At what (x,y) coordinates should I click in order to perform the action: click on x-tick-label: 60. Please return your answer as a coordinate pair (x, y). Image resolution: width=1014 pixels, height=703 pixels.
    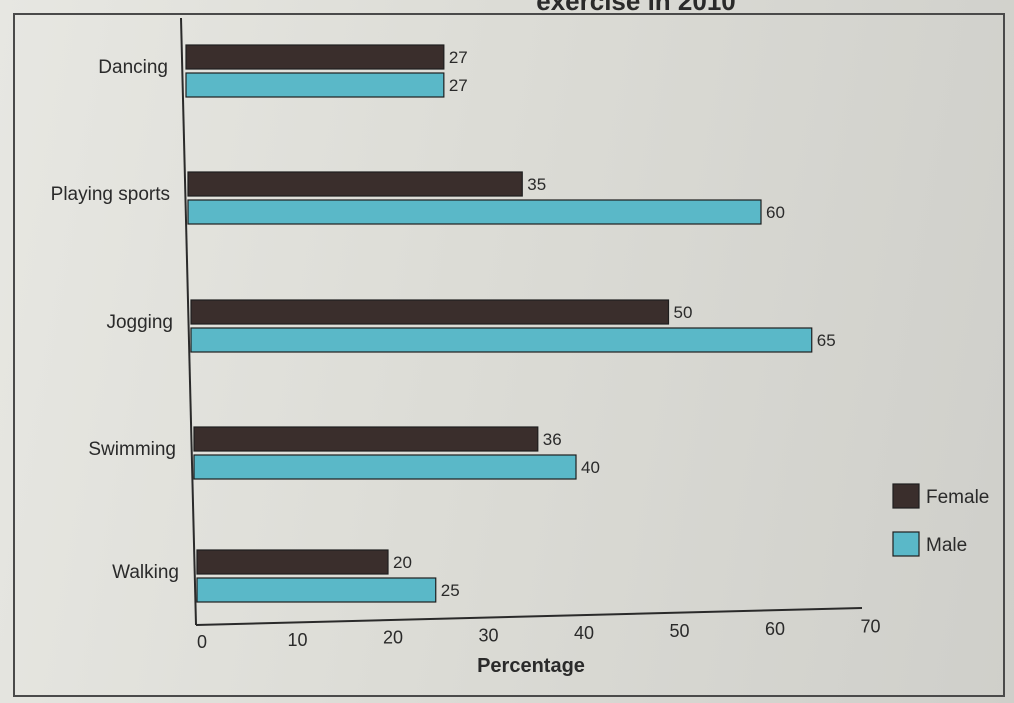
    Looking at the image, I should click on (775, 629).